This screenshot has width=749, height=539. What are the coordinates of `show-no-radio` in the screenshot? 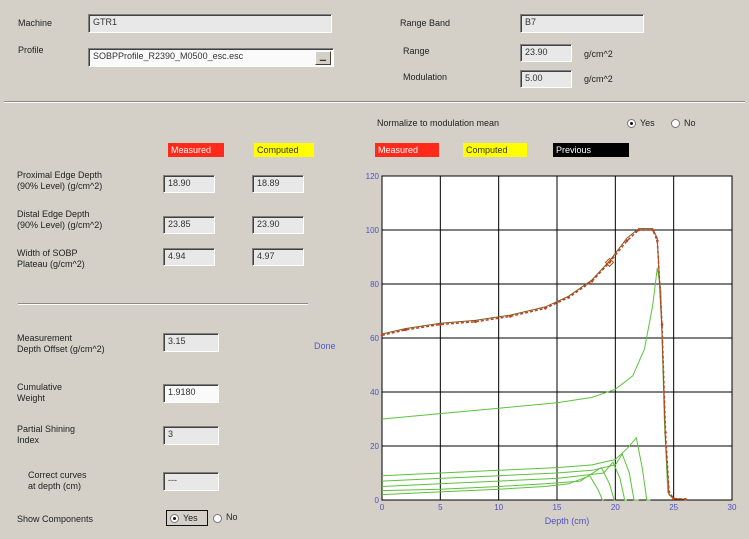 It's located at (217, 518).